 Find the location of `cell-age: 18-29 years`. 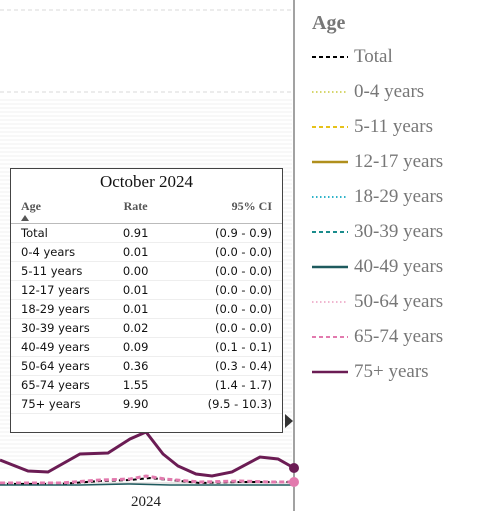

cell-age: 18-29 years is located at coordinates (57, 309).